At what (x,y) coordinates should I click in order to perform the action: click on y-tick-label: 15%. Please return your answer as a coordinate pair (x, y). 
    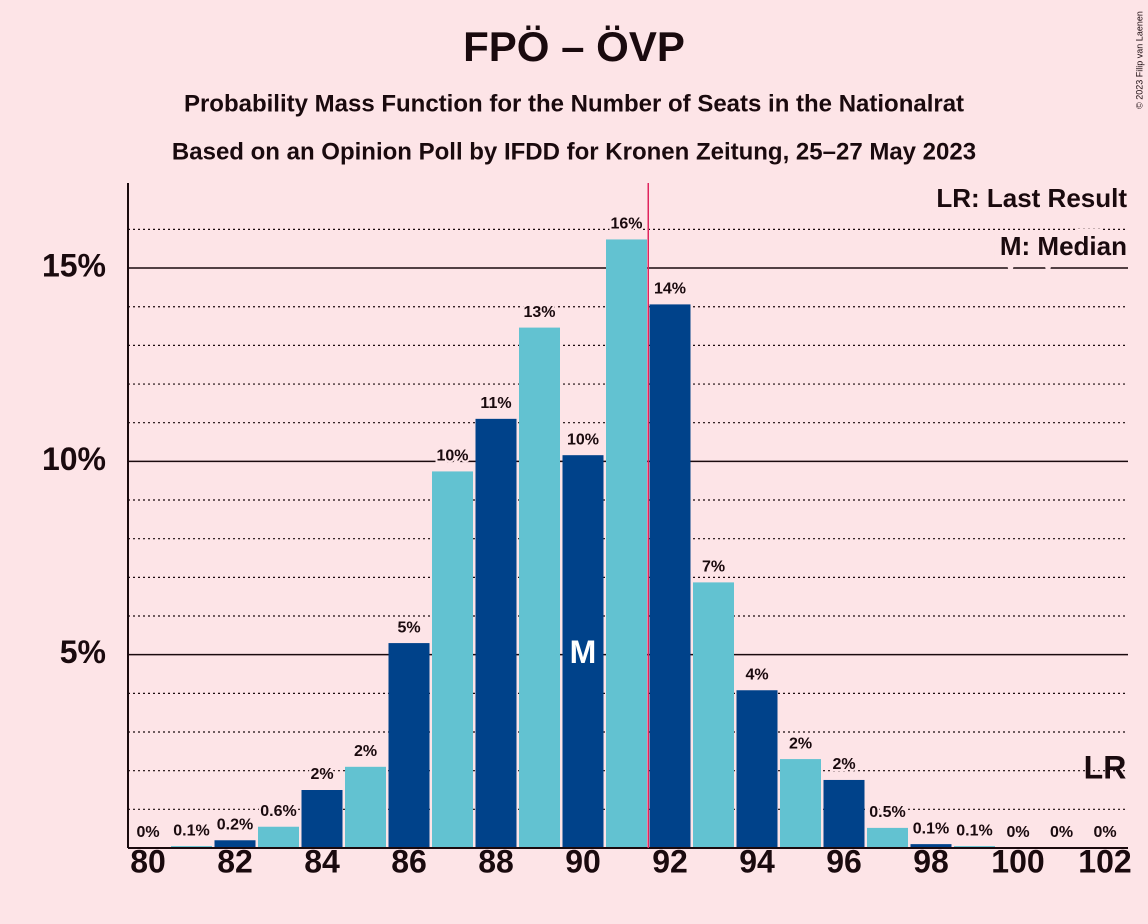
    Looking at the image, I should click on (74, 266).